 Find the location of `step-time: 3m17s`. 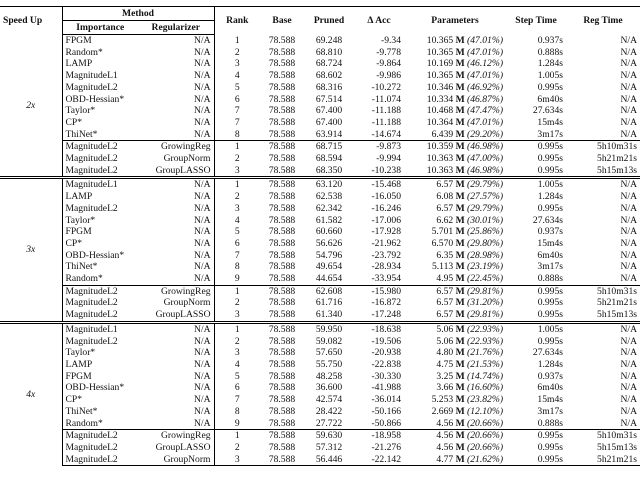

step-time: 3m17s is located at coordinates (550, 134).